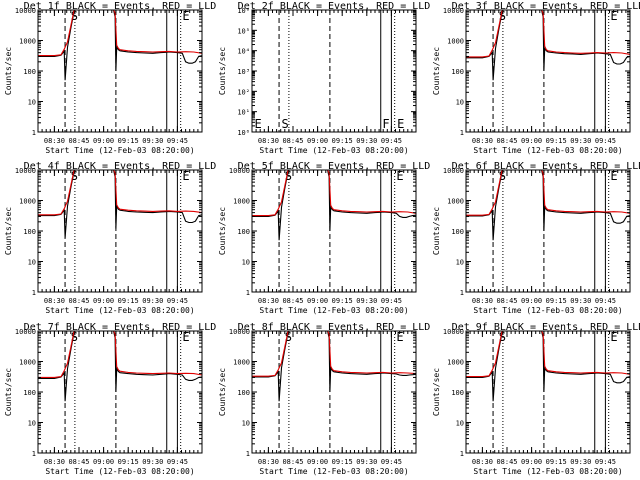 Image resolution: width=640 pixels, height=480 pixels. Describe the element at coordinates (334, 6) in the screenshot. I see `chart-title: Det 2f BLACK = Events, RED = LLD` at that location.